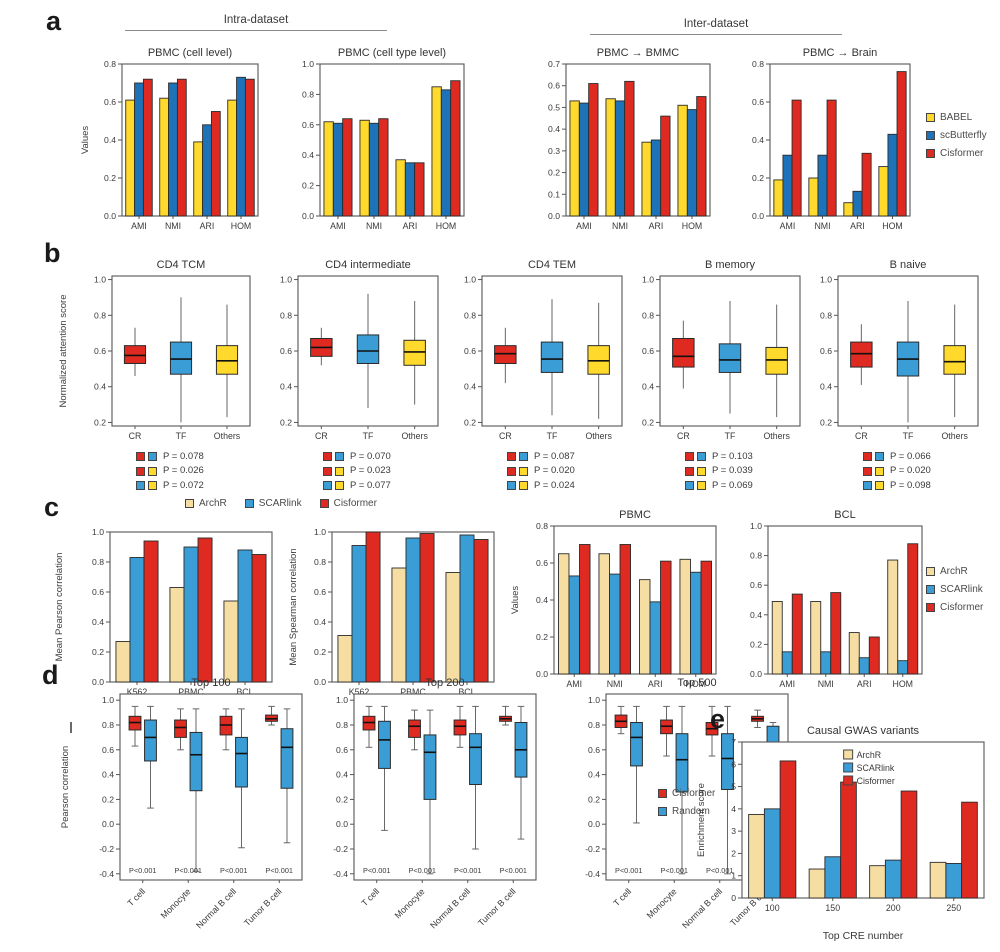 The image size is (1000, 952). I want to click on panel-c-label: c, so click(52, 507).